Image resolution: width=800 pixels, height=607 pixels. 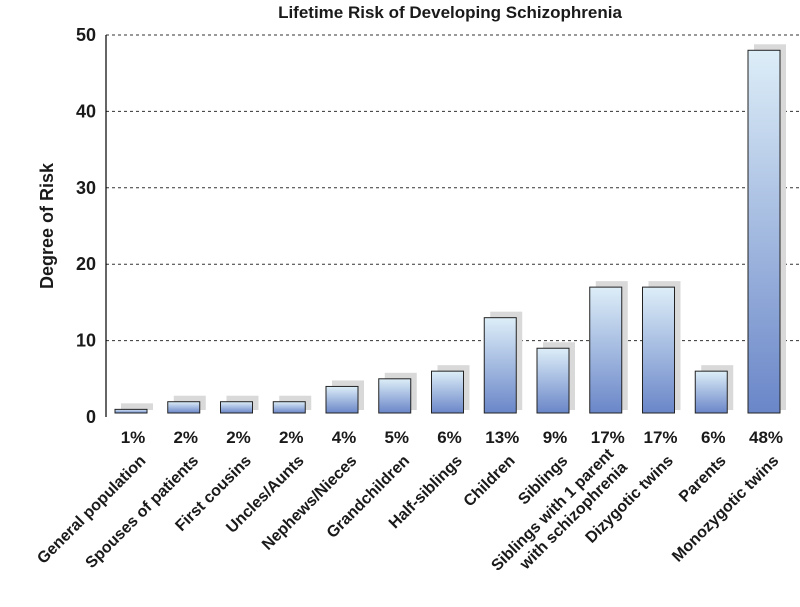 I want to click on x-tick-label: Parents, so click(x=703, y=479).